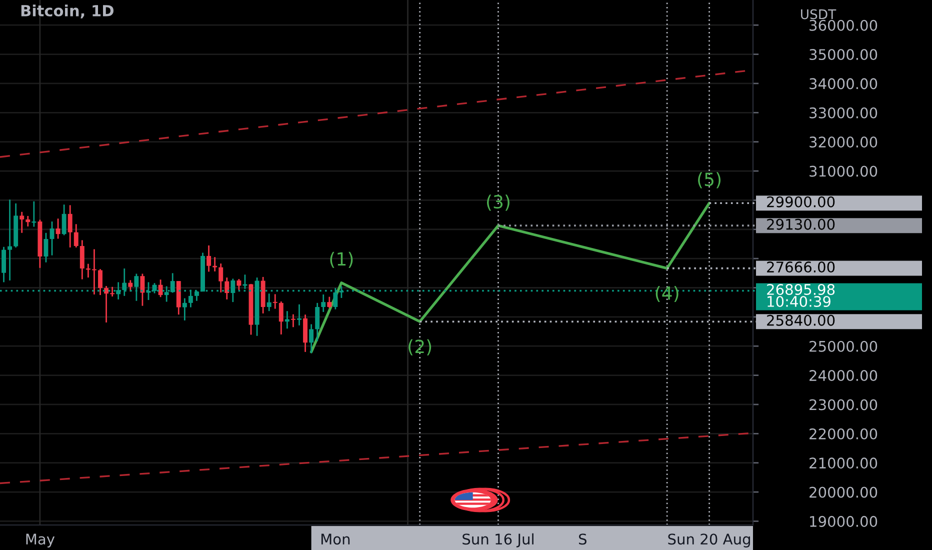 The height and width of the screenshot is (550, 932). What do you see at coordinates (801, 202) in the screenshot?
I see `ref-line-label: 29900.00` at bounding box center [801, 202].